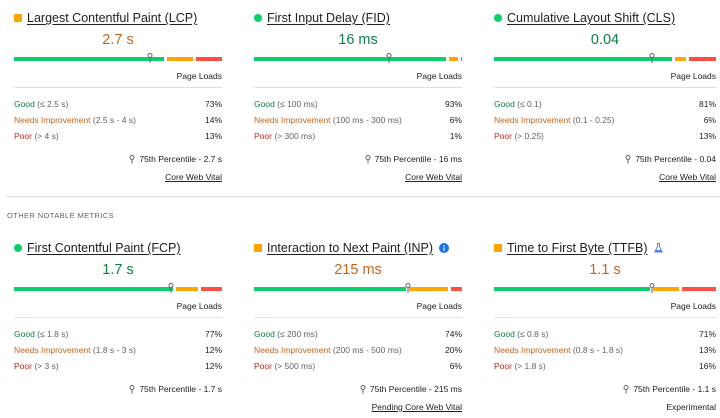 This screenshot has width=720, height=418. Describe the element at coordinates (358, 104) in the screenshot. I see `good-row: Good (≤ 100 ms) 93%` at that location.